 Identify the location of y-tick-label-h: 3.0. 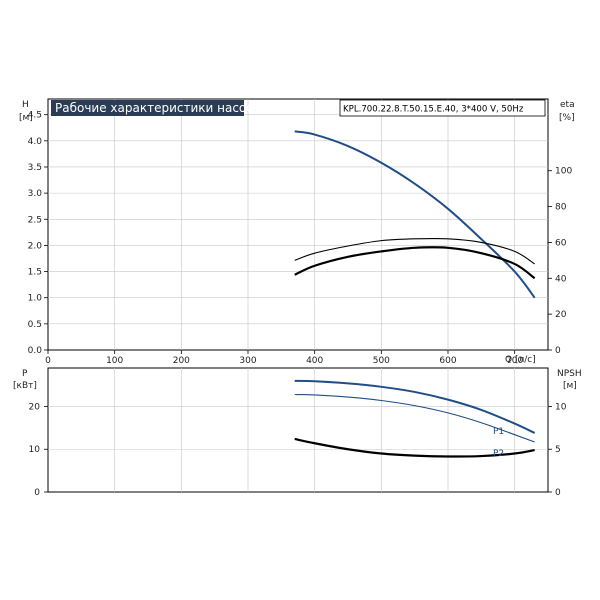
(35, 194).